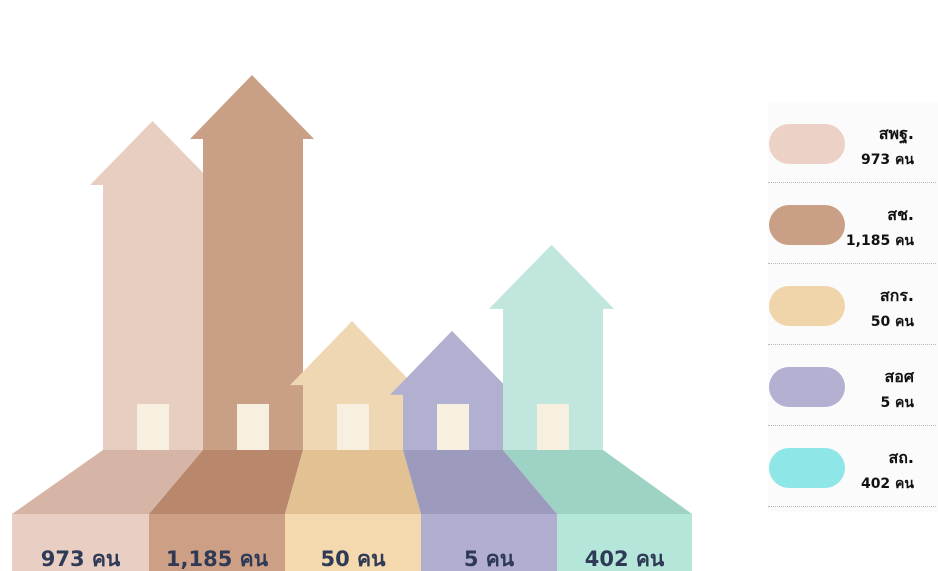 Image resolution: width=938 pixels, height=571 pixels. Describe the element at coordinates (896, 133) in the screenshot. I see `legend-name-0: สพฐ.` at that location.